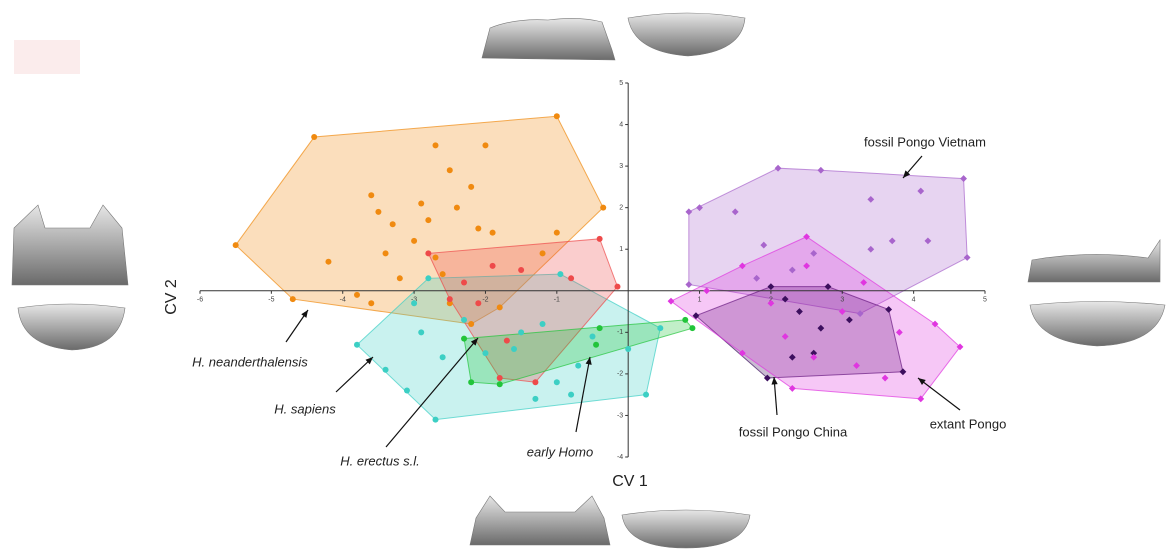  I want to click on y-tick-label: 3, so click(621, 166).